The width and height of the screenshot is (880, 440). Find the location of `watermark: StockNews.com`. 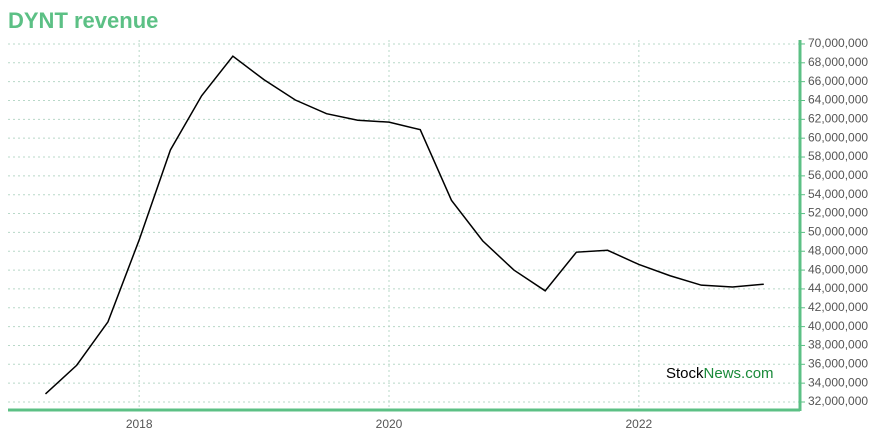

watermark: StockNews.com is located at coordinates (720, 373).